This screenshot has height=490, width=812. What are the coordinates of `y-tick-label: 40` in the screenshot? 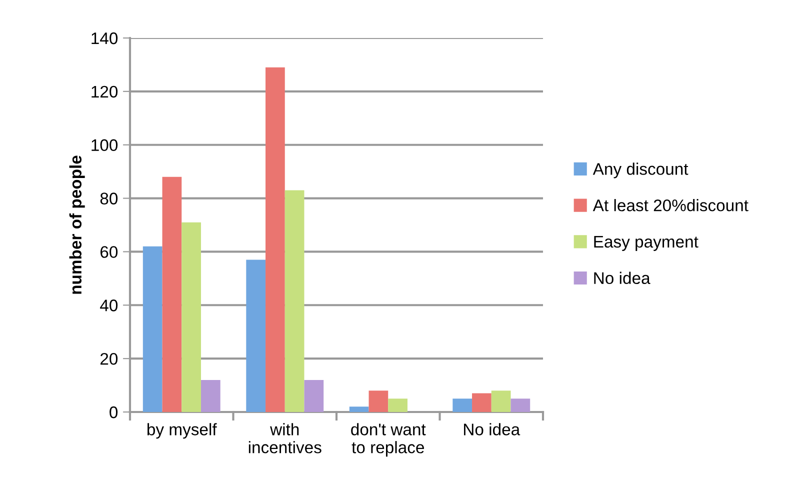 It's located at (109, 306).